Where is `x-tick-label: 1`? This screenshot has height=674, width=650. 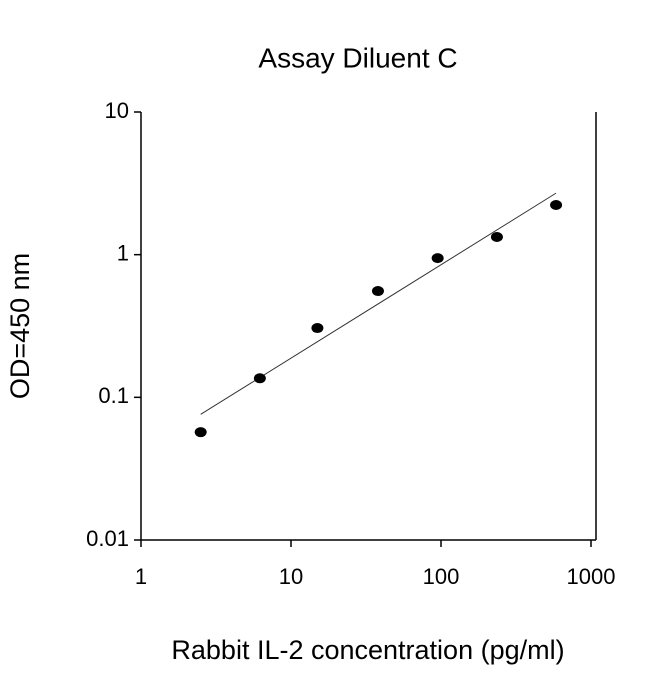
x-tick-label: 1 is located at coordinates (141, 576).